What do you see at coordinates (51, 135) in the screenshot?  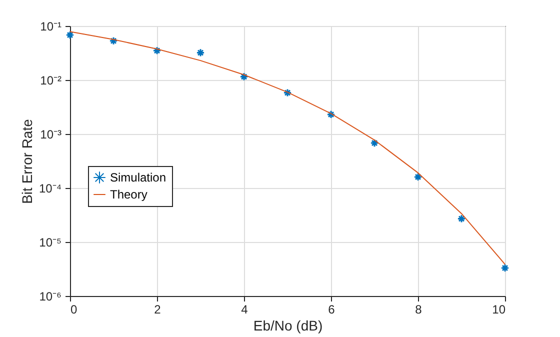 I see `y-tick-label: 10⁻³` at bounding box center [51, 135].